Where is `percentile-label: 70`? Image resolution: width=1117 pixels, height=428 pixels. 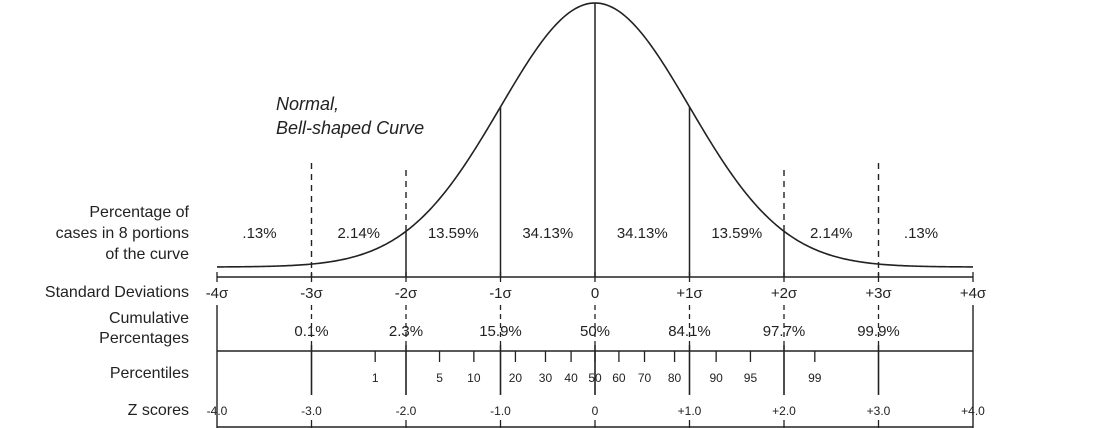 percentile-label: 70 is located at coordinates (645, 378).